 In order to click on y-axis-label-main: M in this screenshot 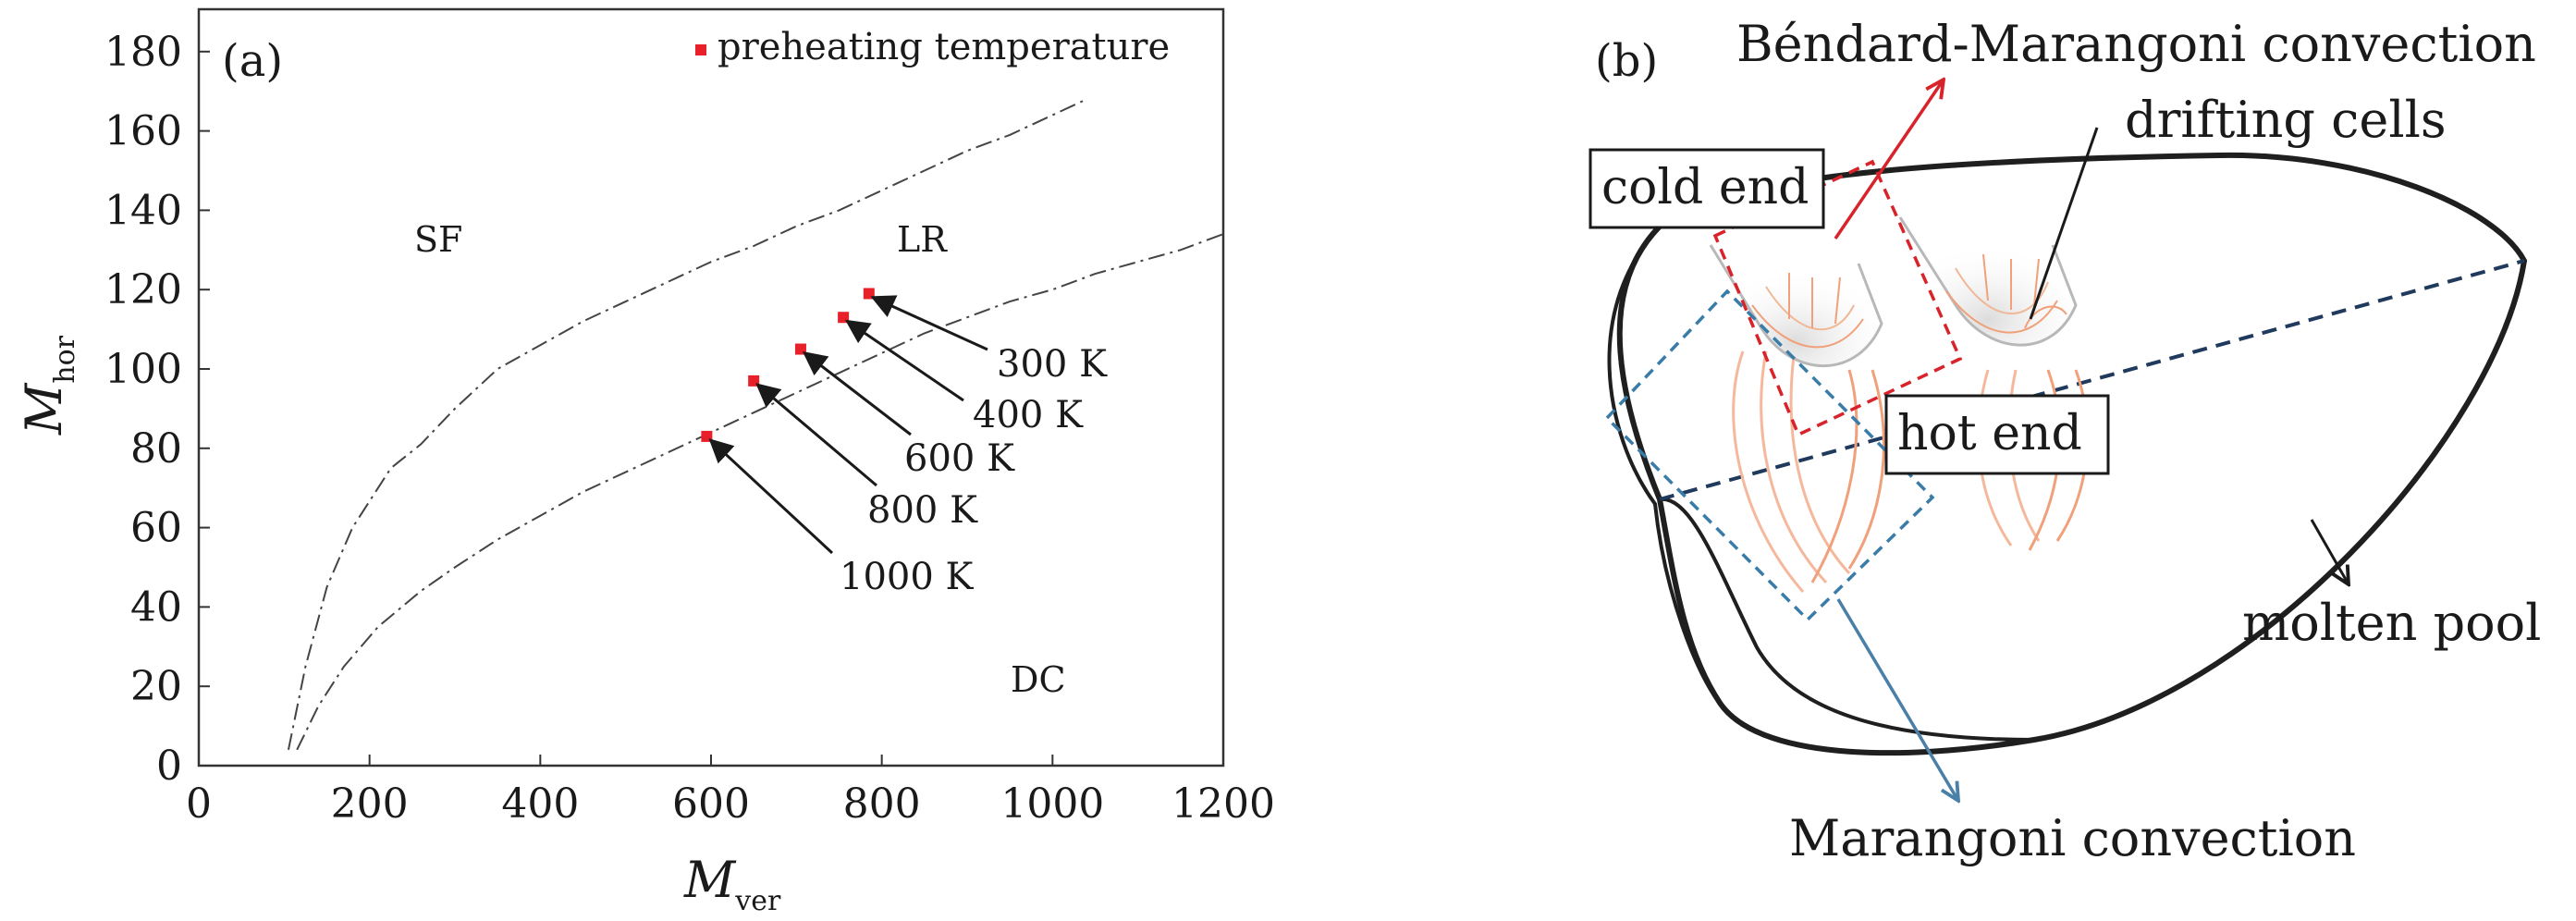, I will do `click(44, 409)`.